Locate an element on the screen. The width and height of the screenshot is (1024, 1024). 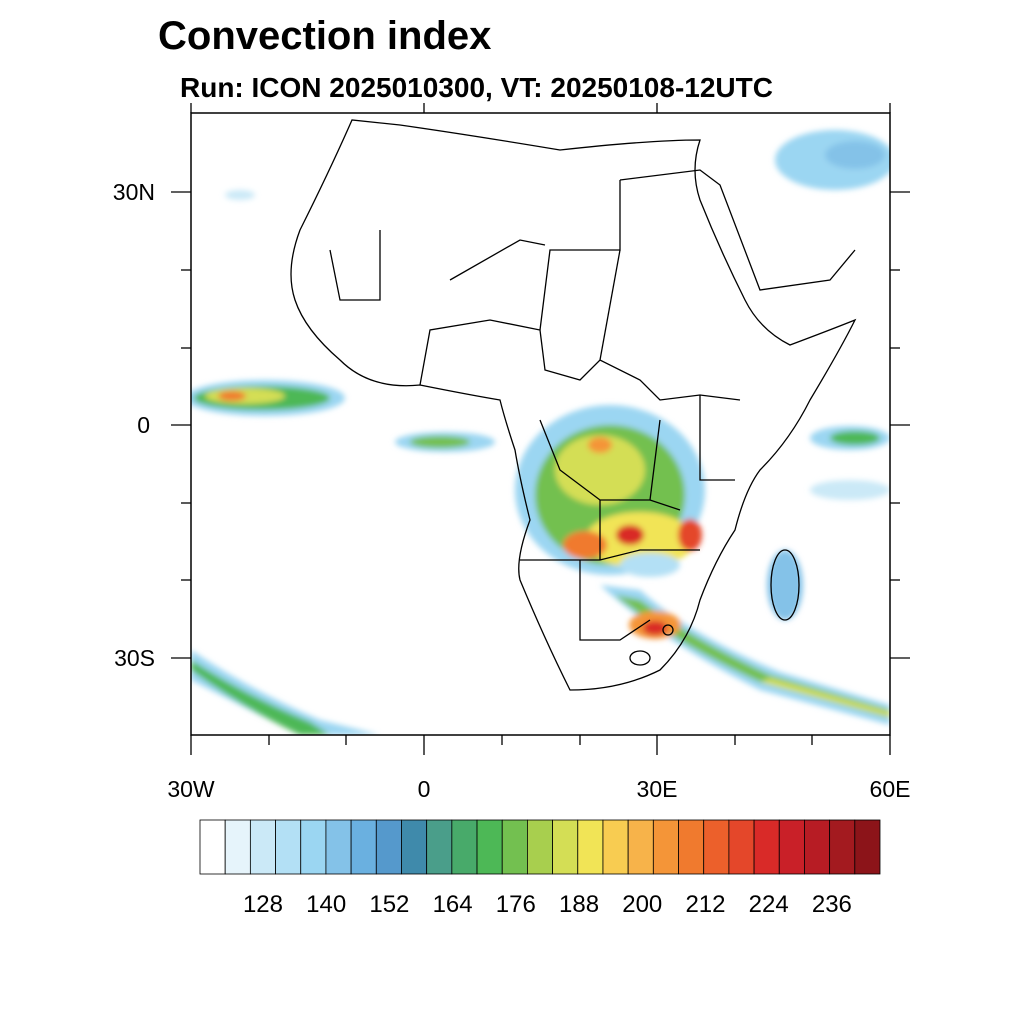
central-africa-convection is located at coordinates (610, 491).